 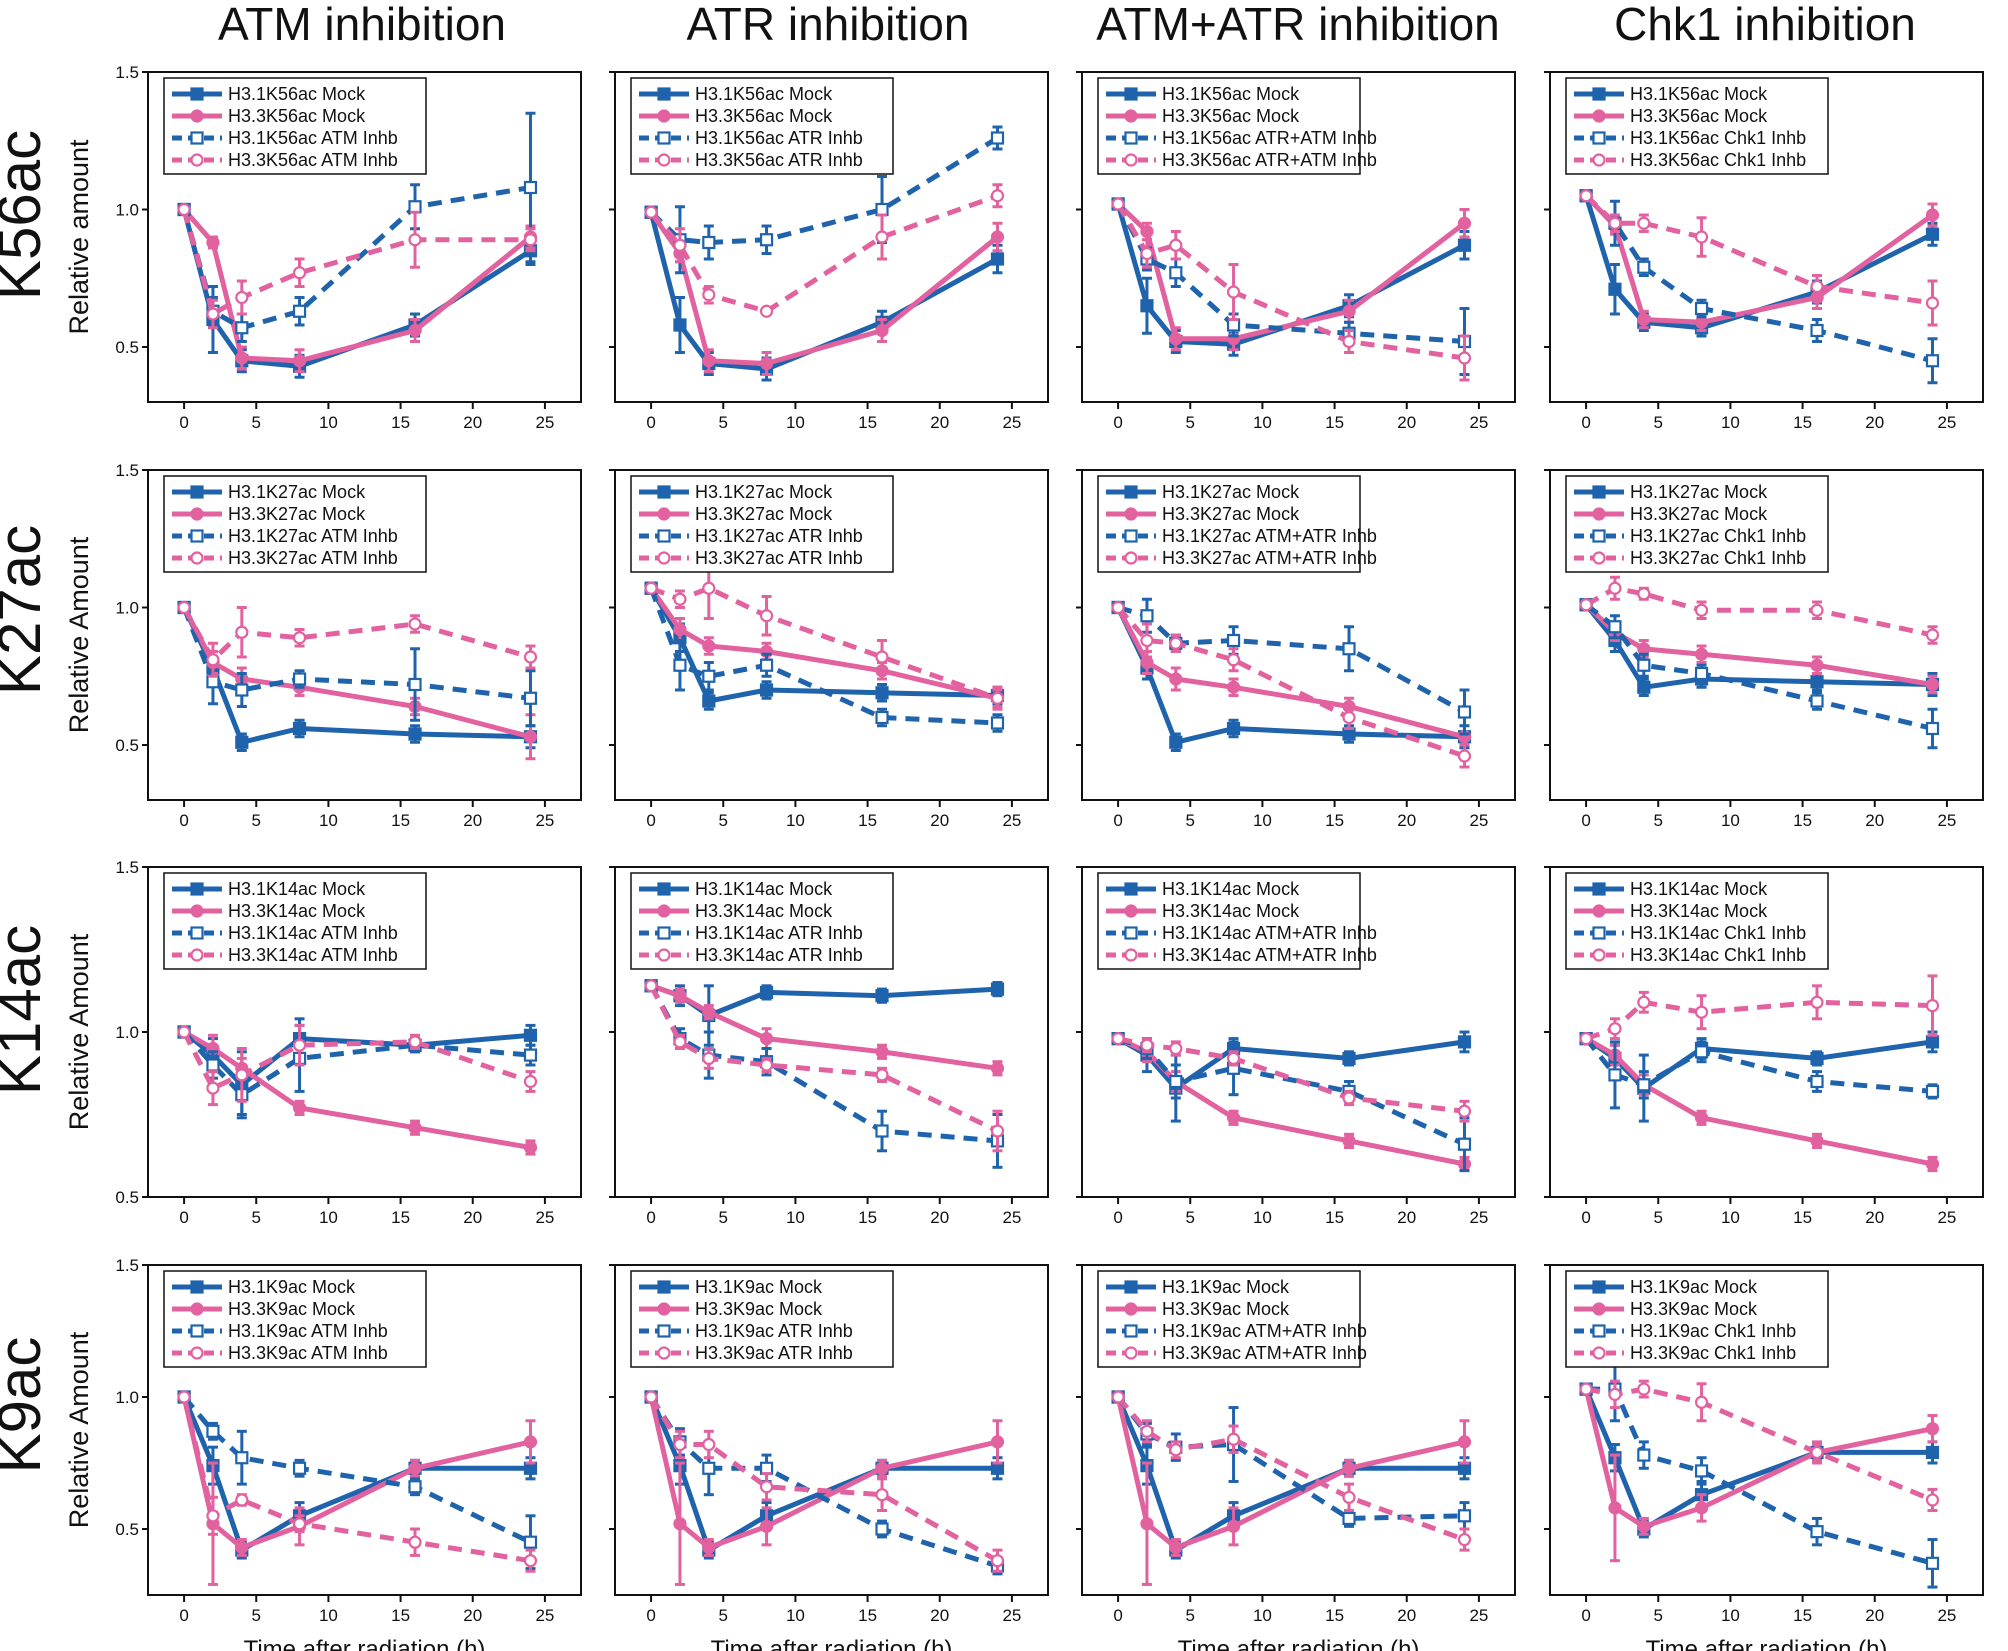 I want to click on legend-label: H3.3K27ac Mock, so click(x=764, y=514).